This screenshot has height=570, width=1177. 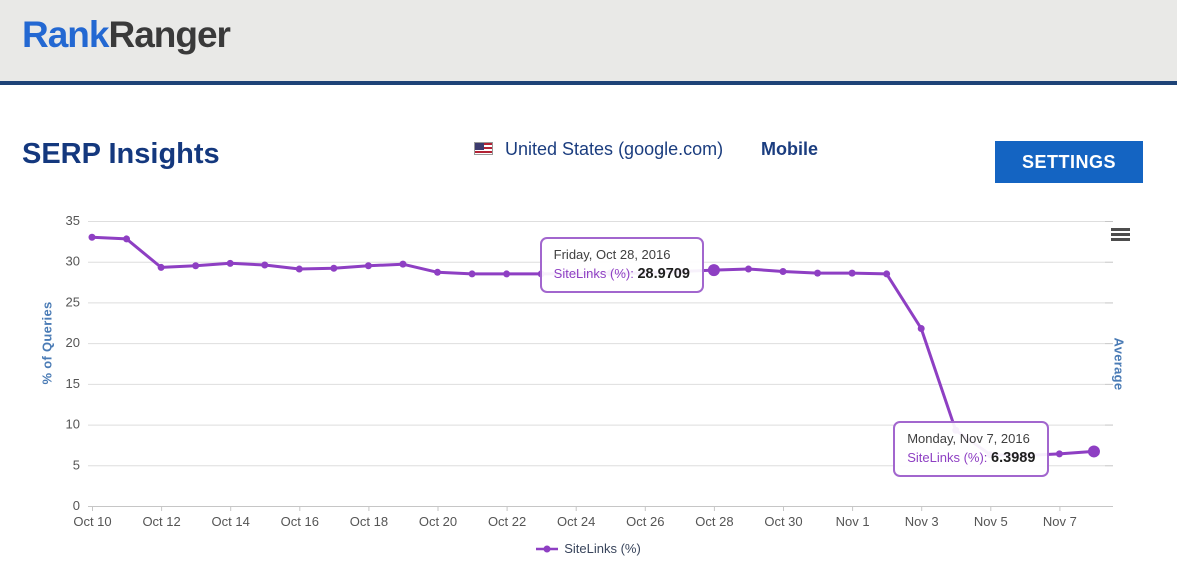 I want to click on x-tick-label: Oct 16, so click(x=300, y=521).